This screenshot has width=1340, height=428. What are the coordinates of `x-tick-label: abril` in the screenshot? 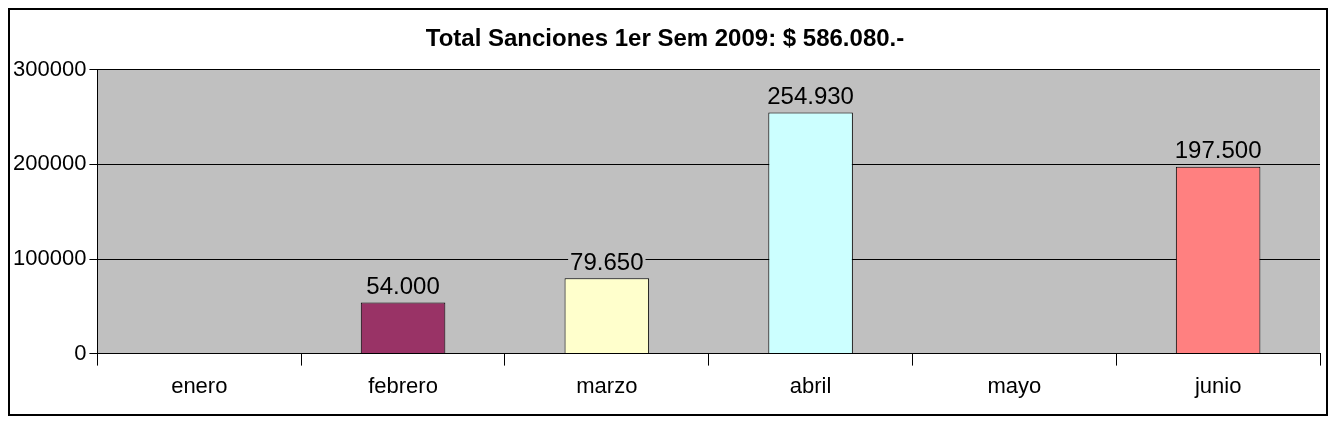 It's located at (810, 385).